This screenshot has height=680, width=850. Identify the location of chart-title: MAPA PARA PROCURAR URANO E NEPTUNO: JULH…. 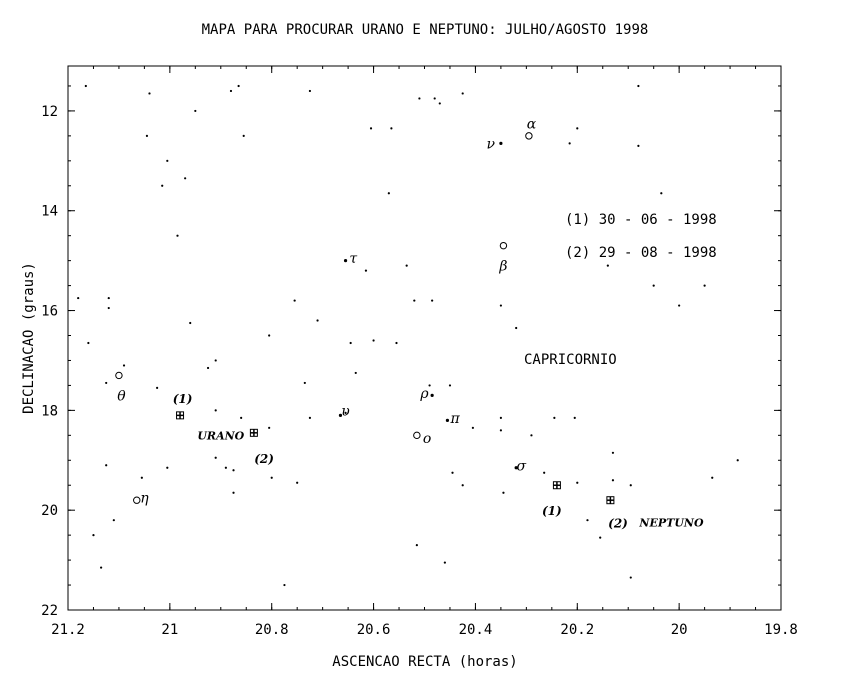
(425, 30).